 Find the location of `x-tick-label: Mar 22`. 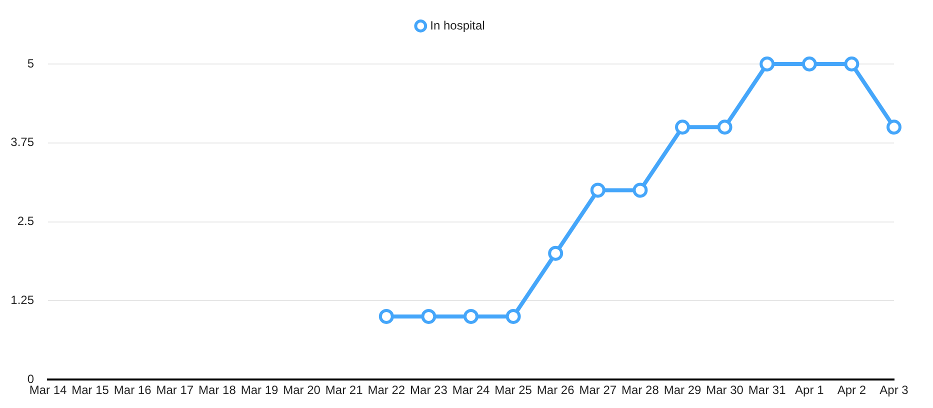

x-tick-label: Mar 22 is located at coordinates (387, 390).